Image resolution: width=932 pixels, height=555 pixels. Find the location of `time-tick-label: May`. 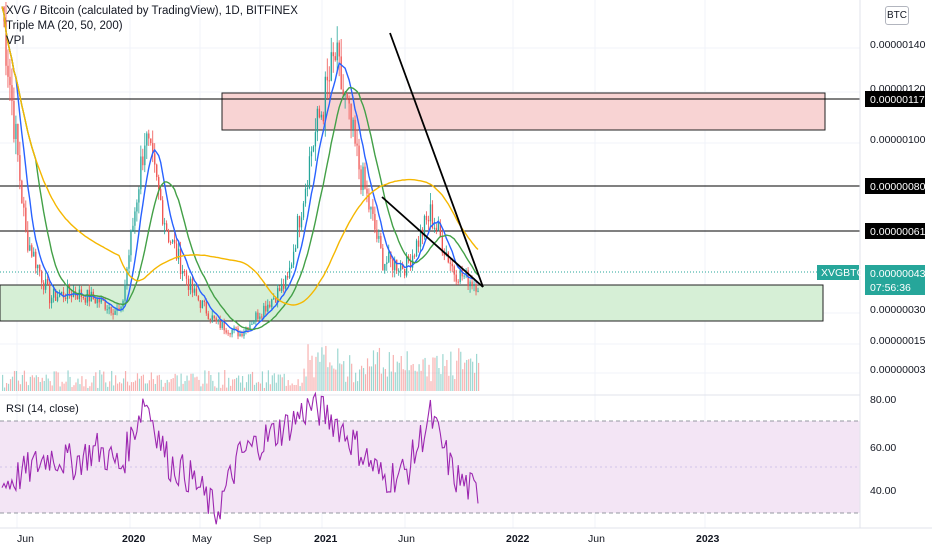

time-tick-label: May is located at coordinates (202, 539).